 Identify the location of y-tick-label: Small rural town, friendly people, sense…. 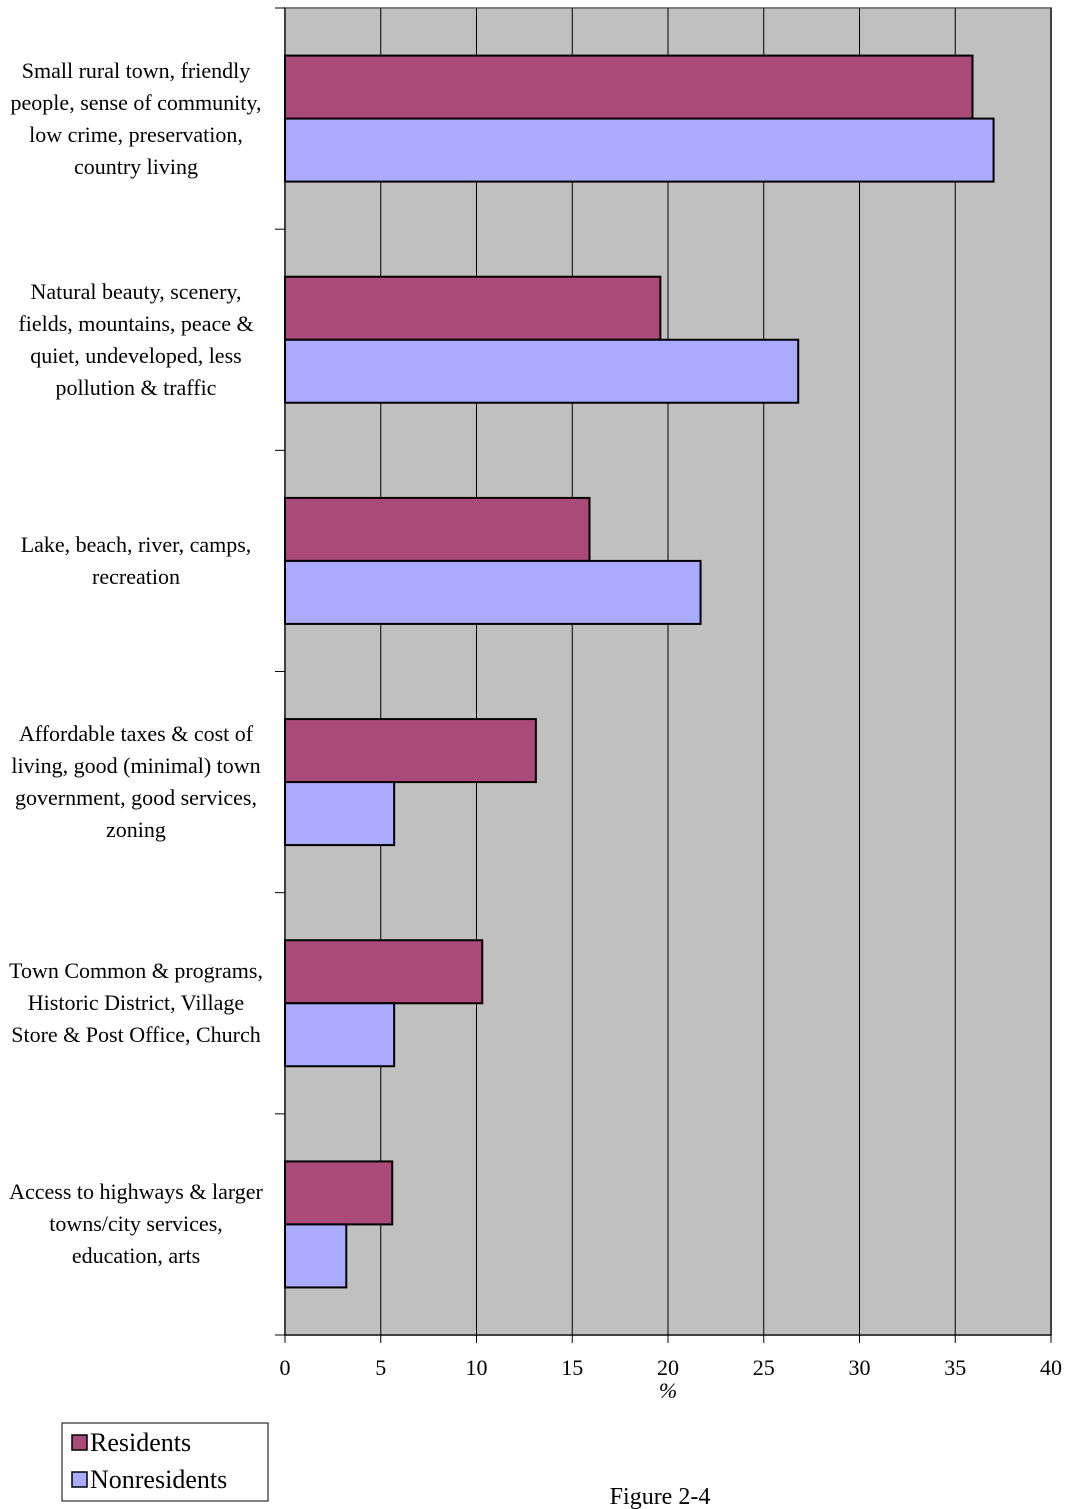
(136, 118).